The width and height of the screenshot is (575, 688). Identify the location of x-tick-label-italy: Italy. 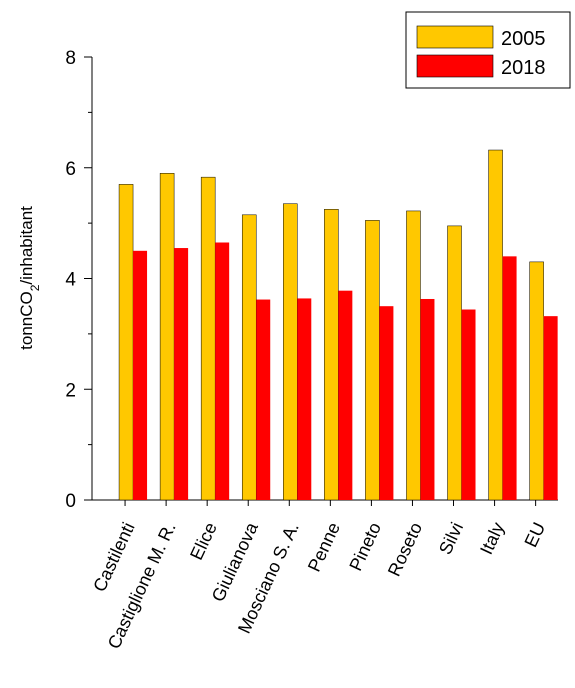
(492, 538).